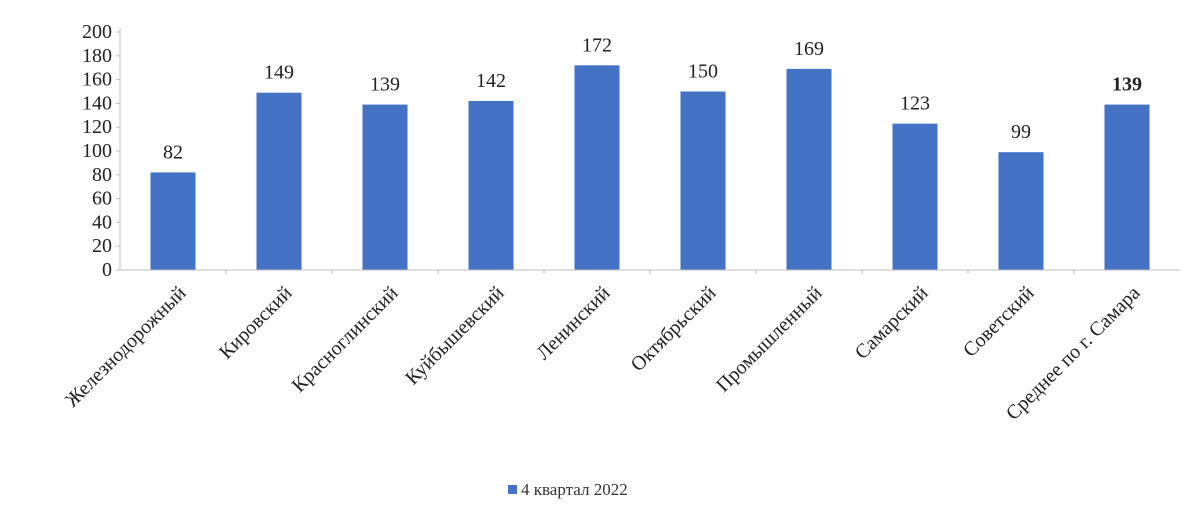 The width and height of the screenshot is (1203, 513). I want to click on y-tick-label: 160, so click(97, 80).